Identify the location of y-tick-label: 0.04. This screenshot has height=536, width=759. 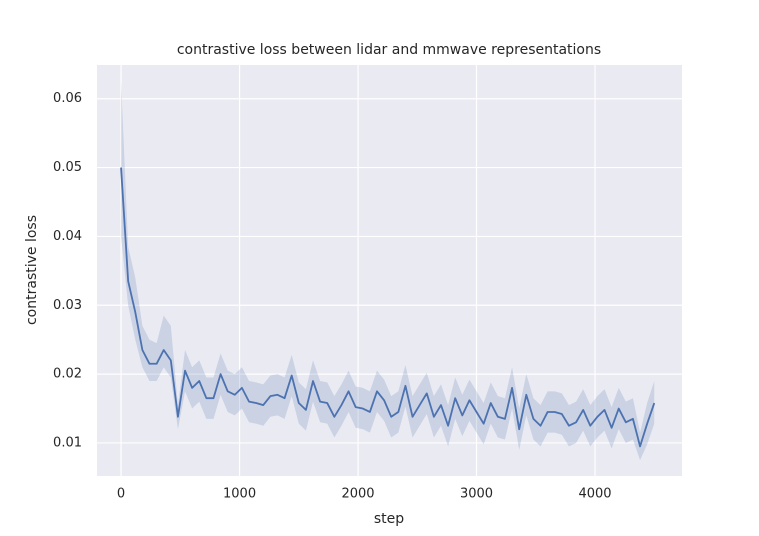
(67, 236).